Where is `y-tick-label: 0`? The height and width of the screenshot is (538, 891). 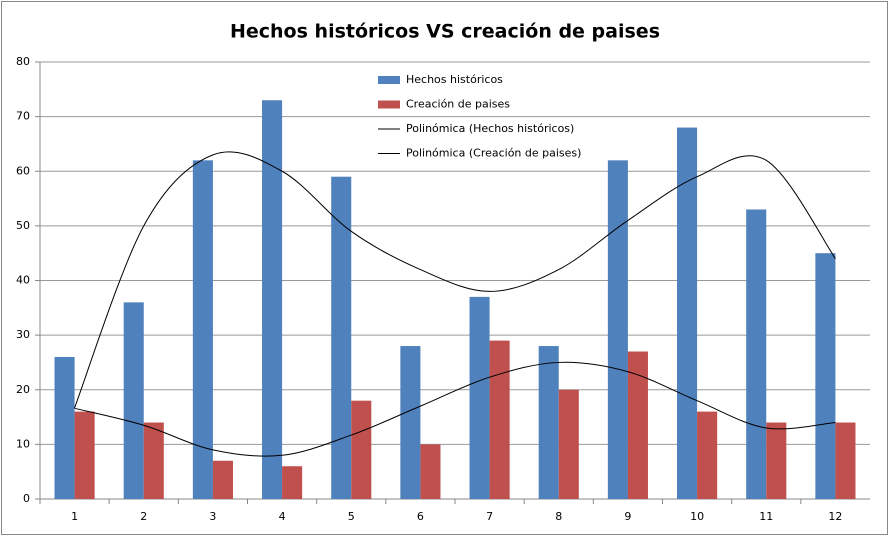
y-tick-label: 0 is located at coordinates (26, 498).